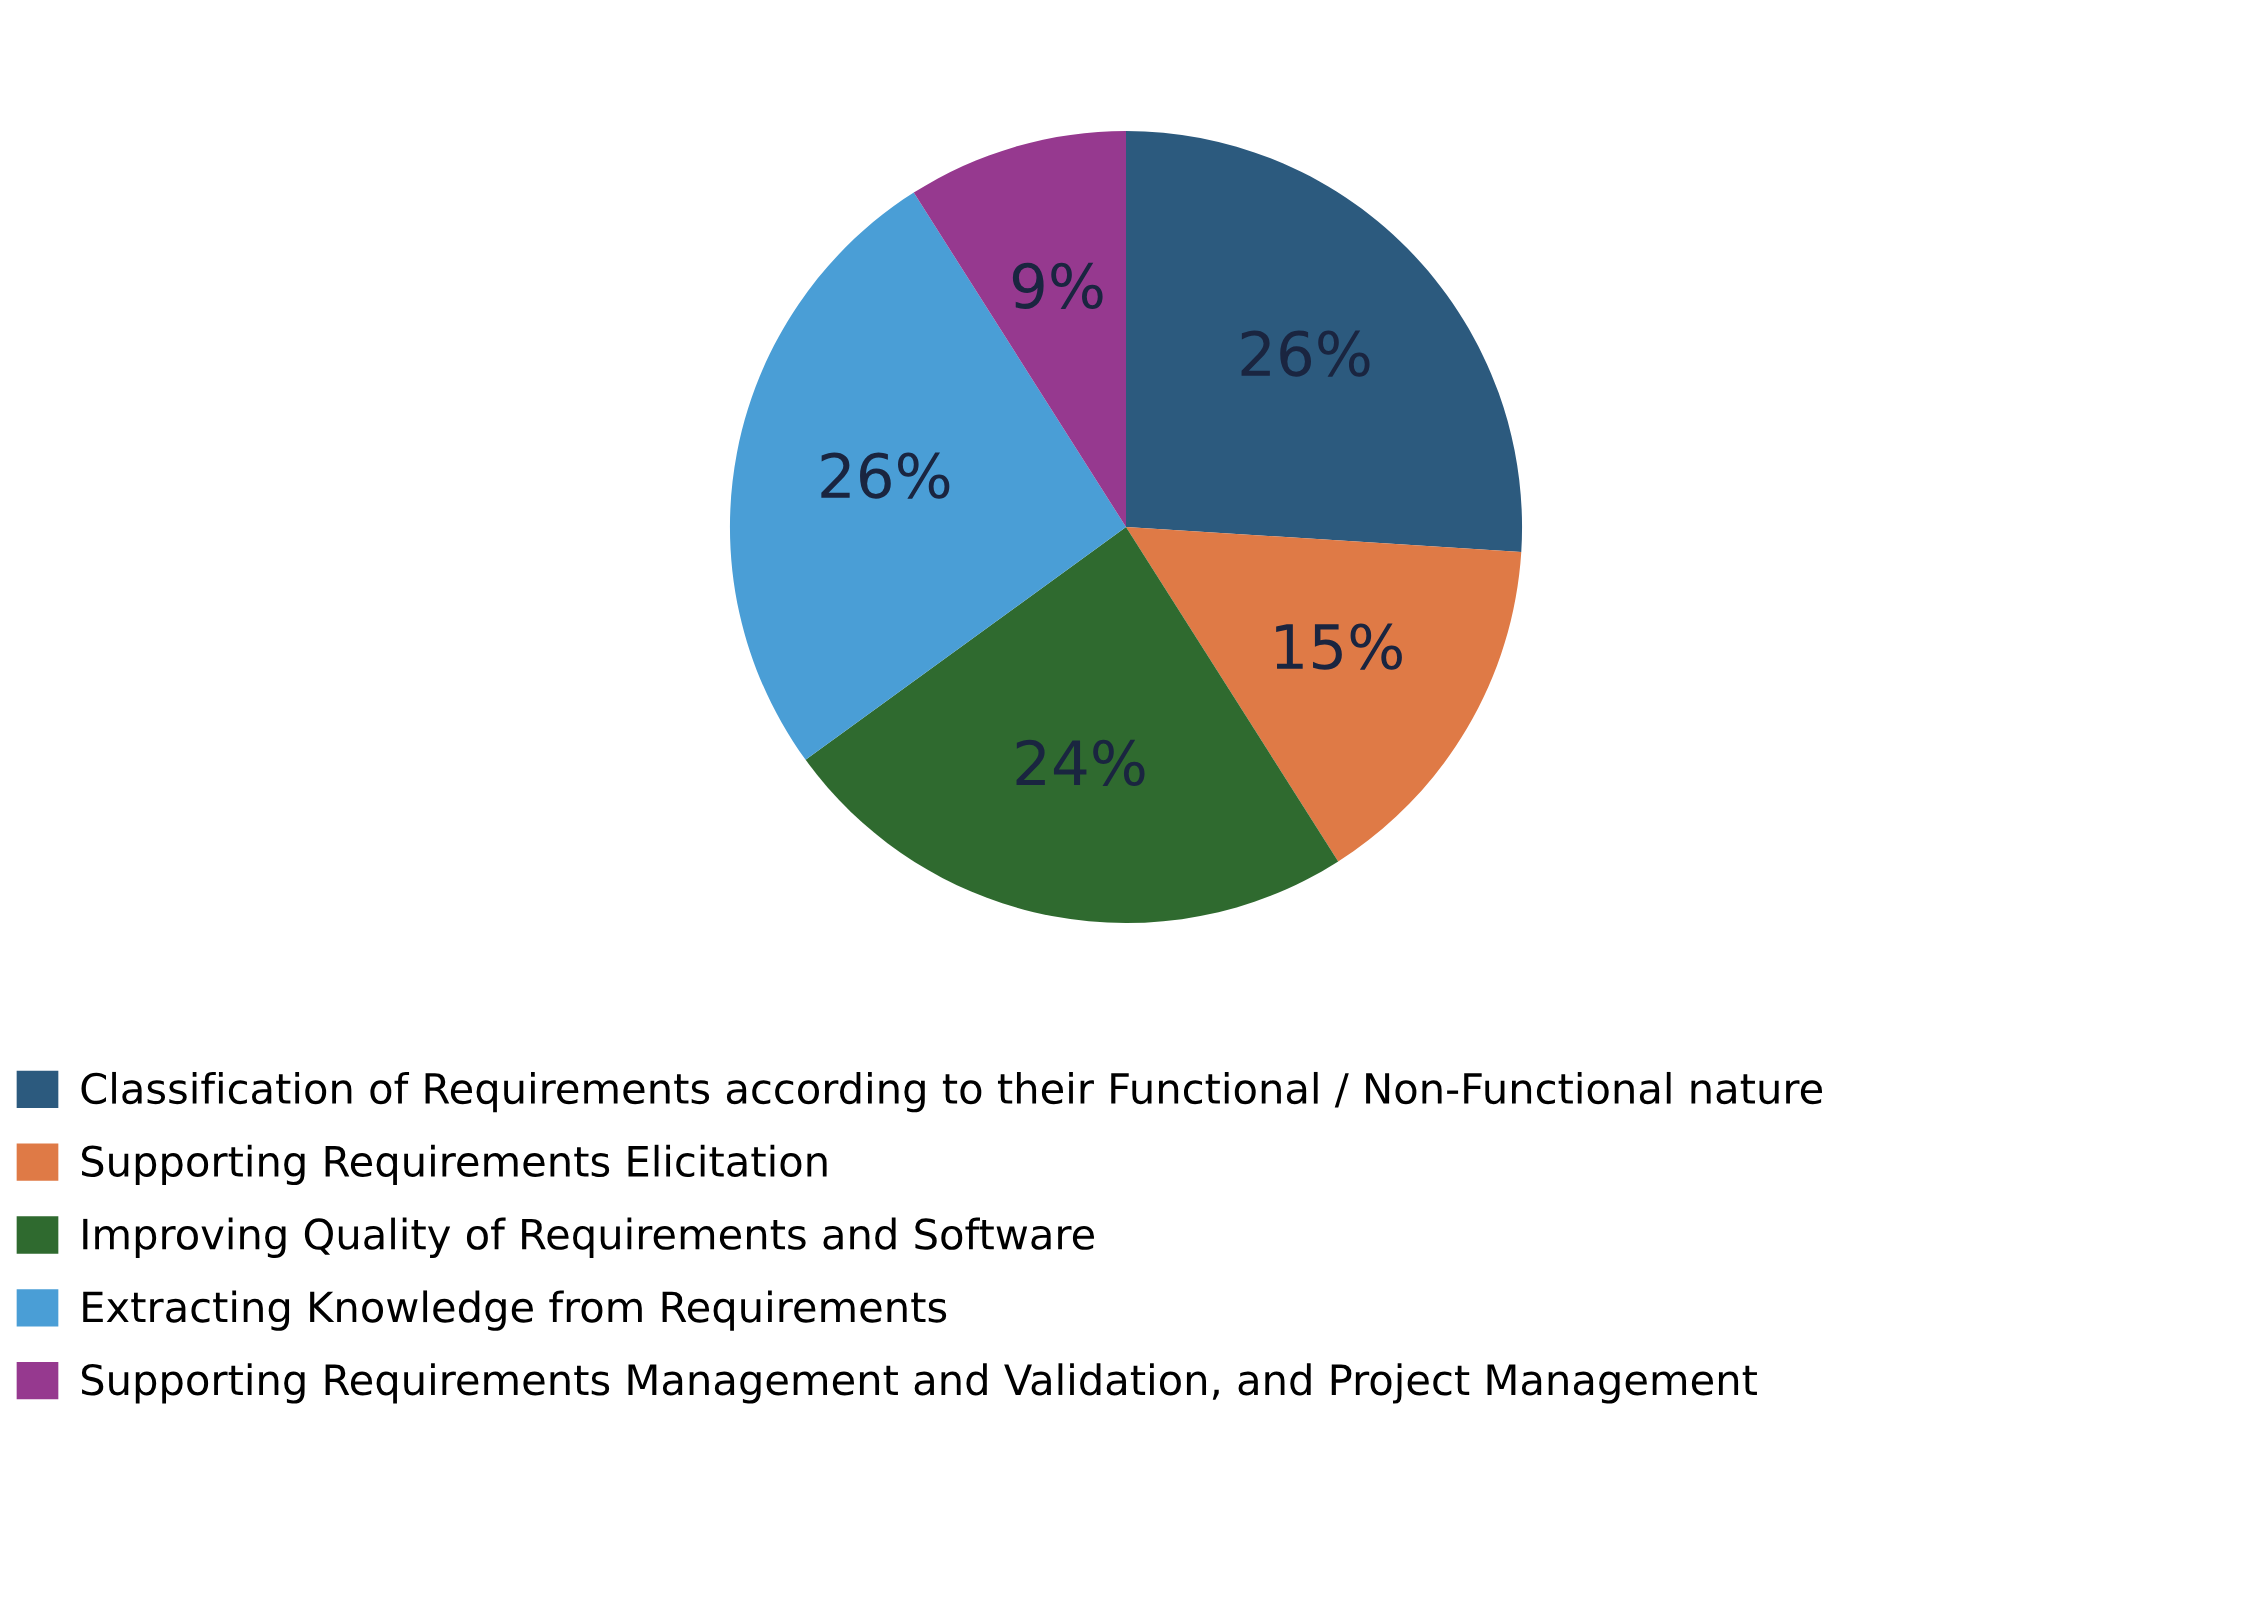 Image resolution: width=2252 pixels, height=1597 pixels. What do you see at coordinates (919, 1383) in the screenshot?
I see `legend-label: Supporting Requirements Management and Validation, and Project Management` at bounding box center [919, 1383].